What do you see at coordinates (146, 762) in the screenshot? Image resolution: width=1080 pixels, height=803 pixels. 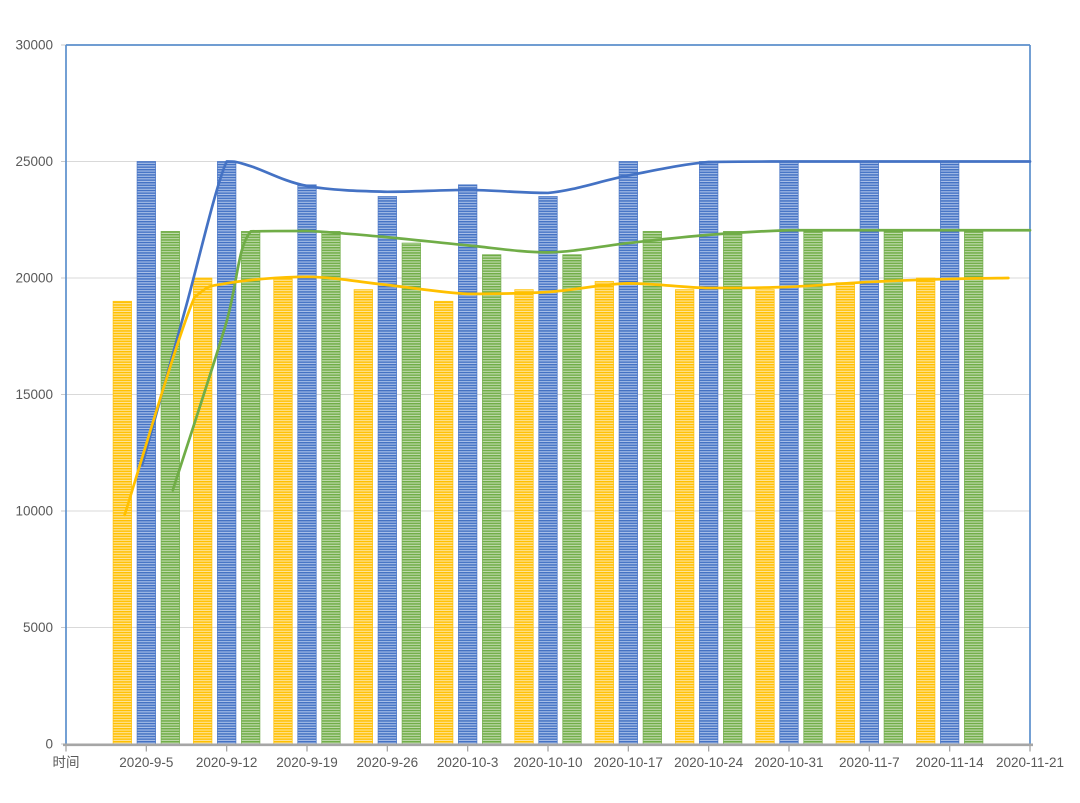 I see `x-label-2020-9-5: 2020-9-5` at bounding box center [146, 762].